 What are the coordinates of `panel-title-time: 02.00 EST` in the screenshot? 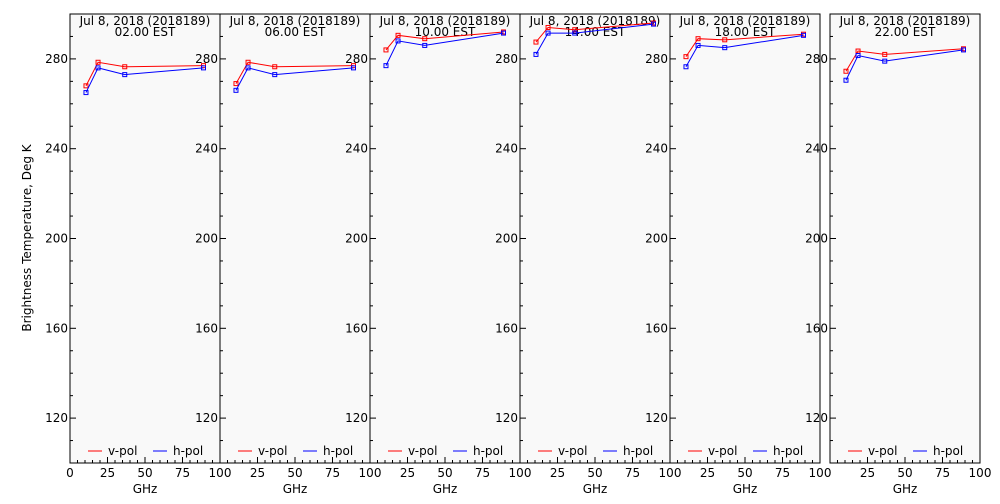 It's located at (145, 32).